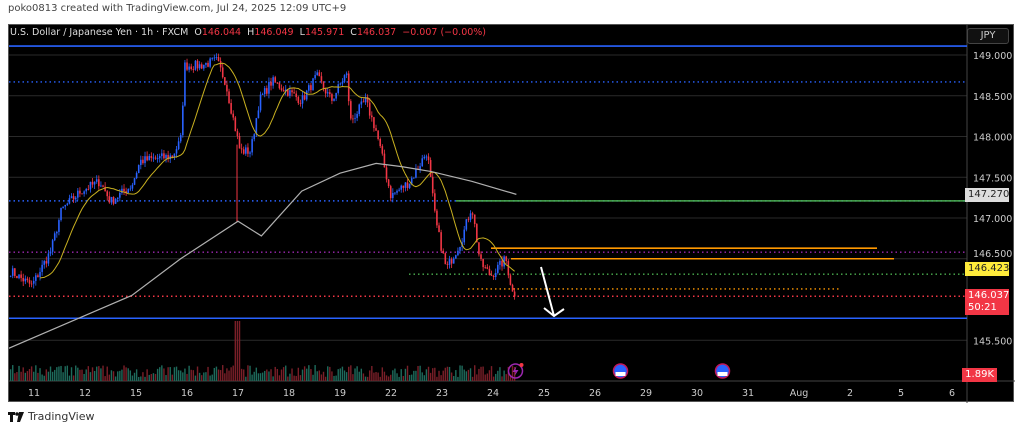 This screenshot has height=430, width=1024. I want to click on currency-button: JPY, so click(988, 36).